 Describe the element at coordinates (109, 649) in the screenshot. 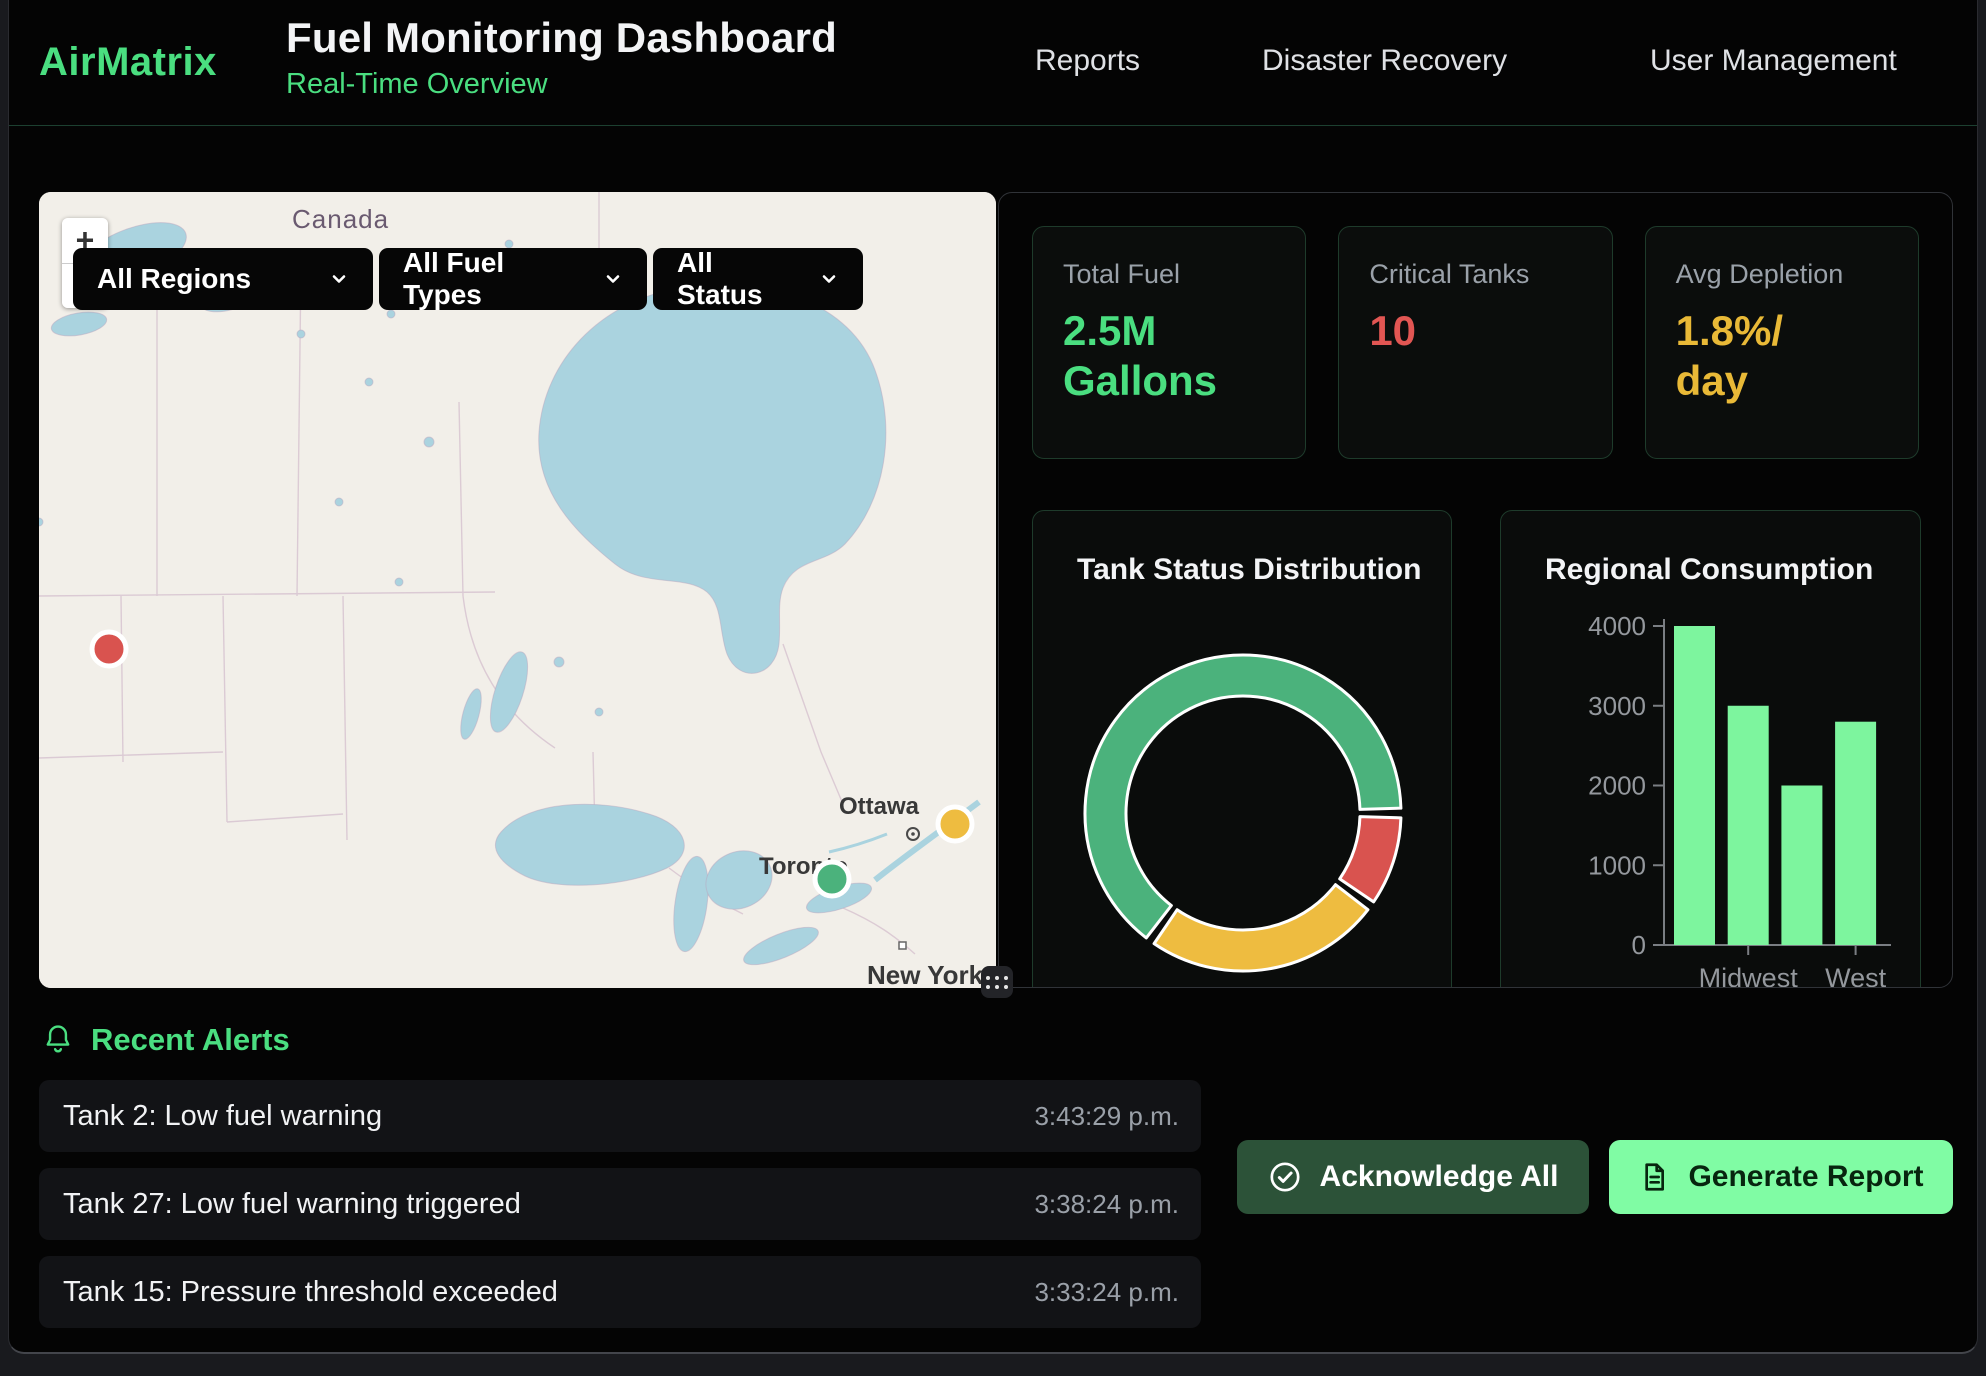

I see `map-marker-critical` at that location.